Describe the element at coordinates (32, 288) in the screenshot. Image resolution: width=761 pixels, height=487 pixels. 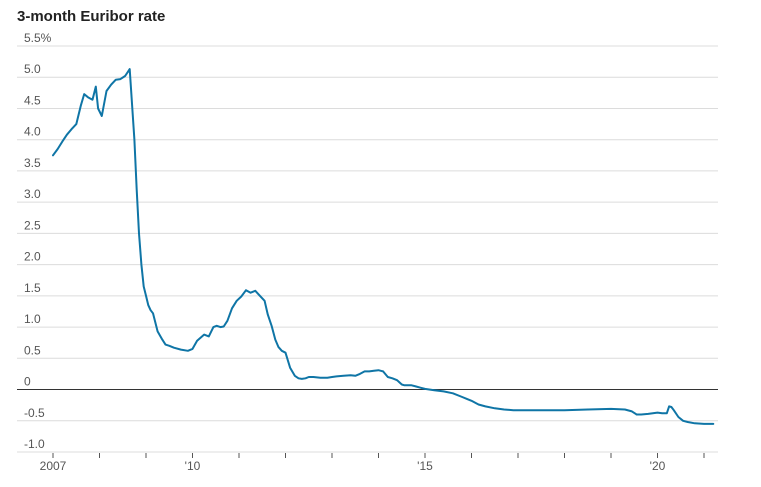
I see `y-tick-label: 1.5` at that location.